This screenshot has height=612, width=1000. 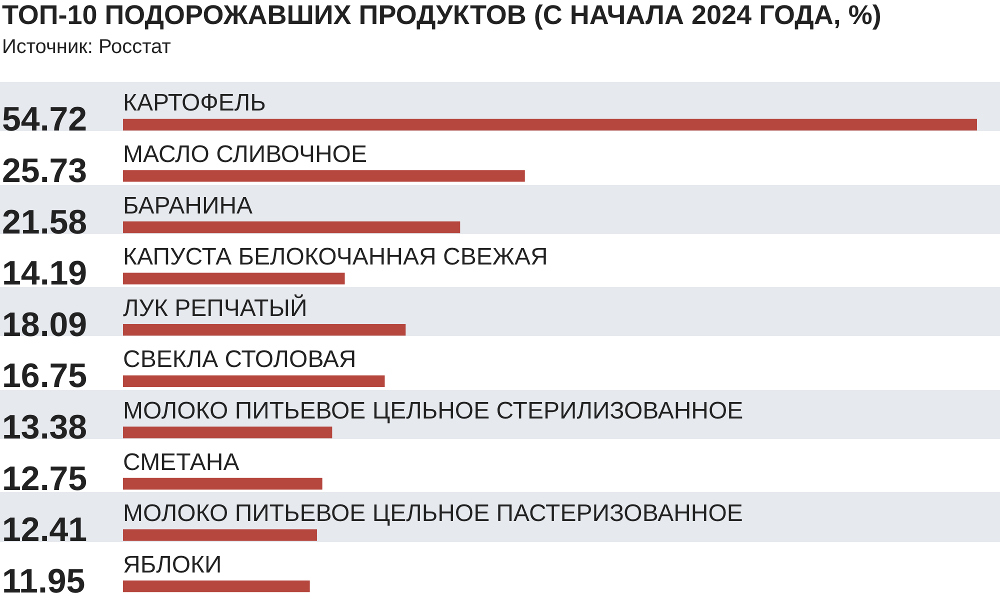 I want to click on data-label: 18.09, so click(x=45, y=325).